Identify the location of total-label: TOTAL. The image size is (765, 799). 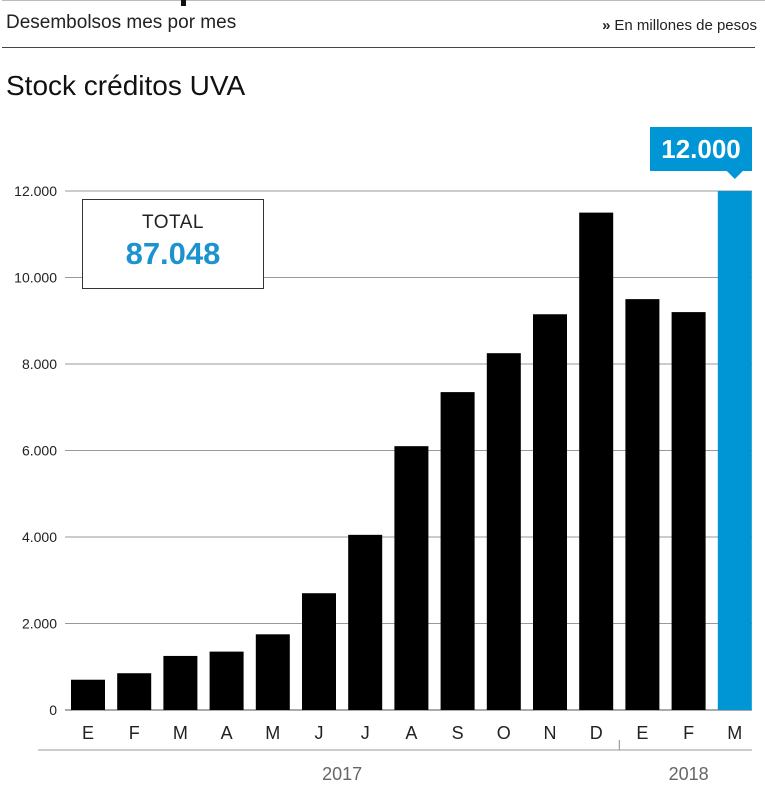
(173, 222).